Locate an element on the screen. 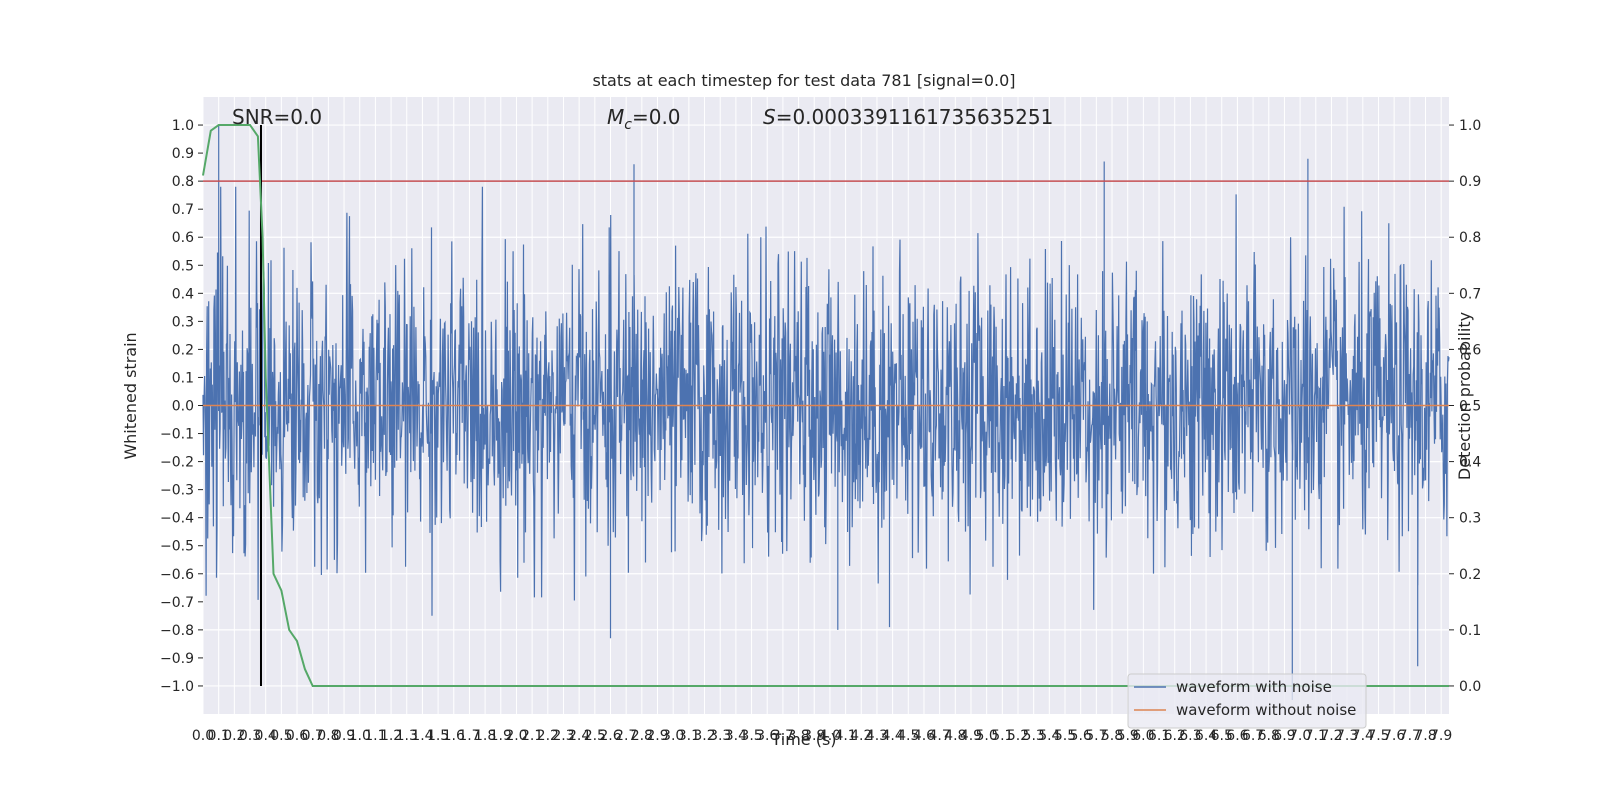  y2-tick-label: 0.9 is located at coordinates (1470, 182).